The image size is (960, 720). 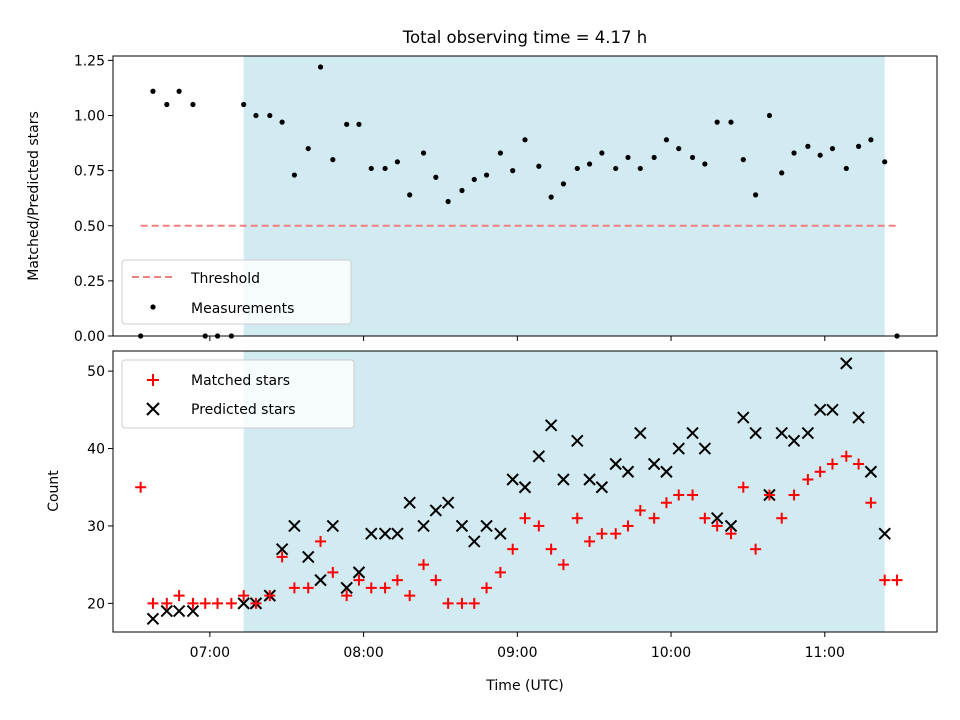 I want to click on top-legend: Threshold Measurements, so click(x=236, y=292).